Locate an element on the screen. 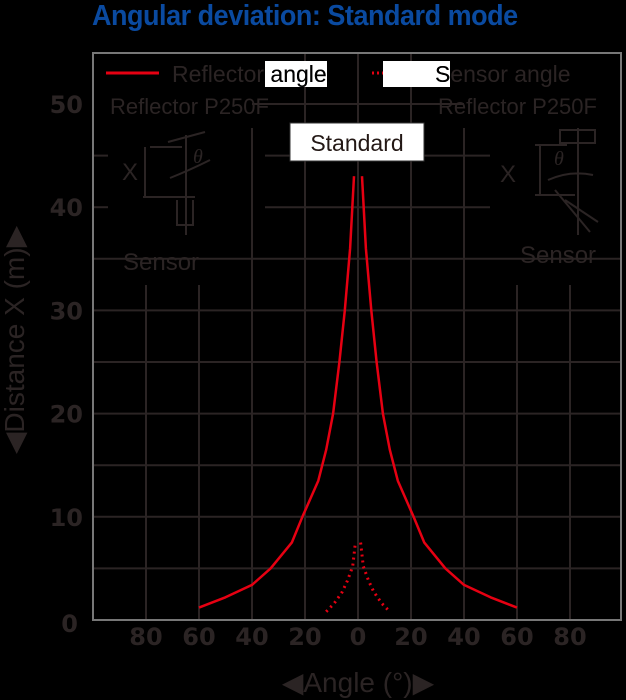 The height and width of the screenshot is (700, 626). sensor-label-right: Sensor is located at coordinates (558, 255).